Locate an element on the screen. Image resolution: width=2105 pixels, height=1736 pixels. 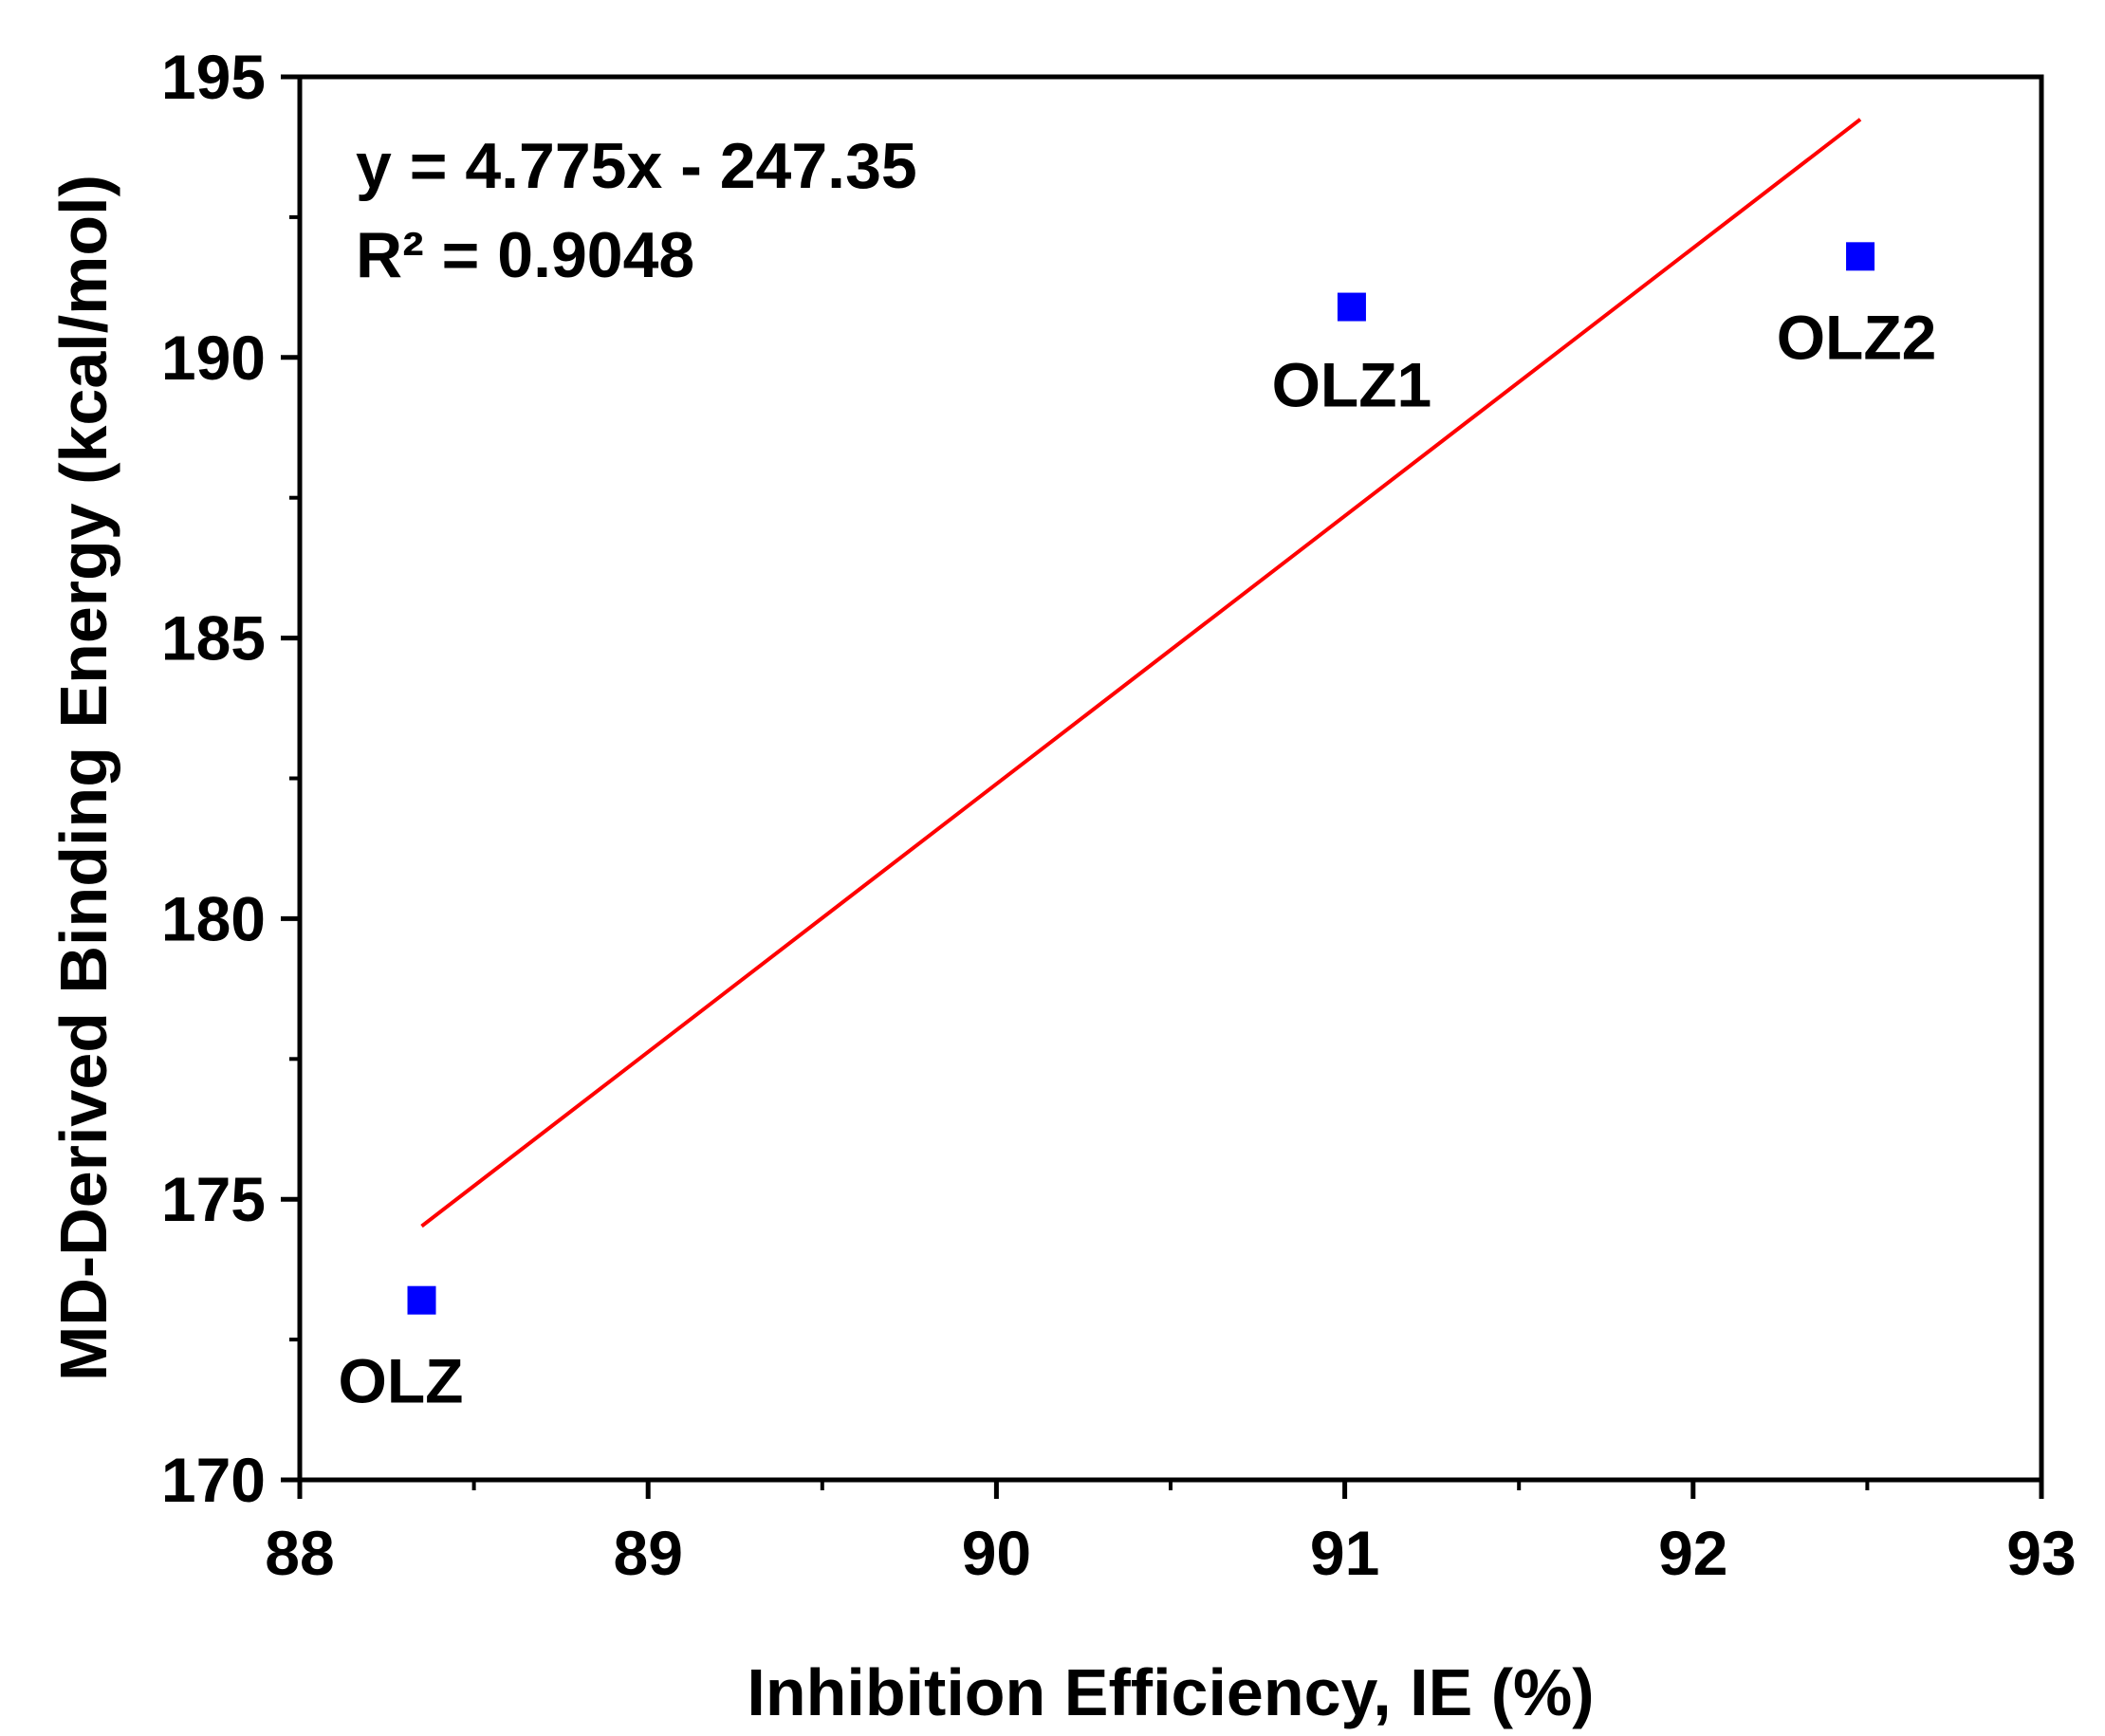
fit-equation: y = 4.775x - 247.35 is located at coordinates (636, 166).